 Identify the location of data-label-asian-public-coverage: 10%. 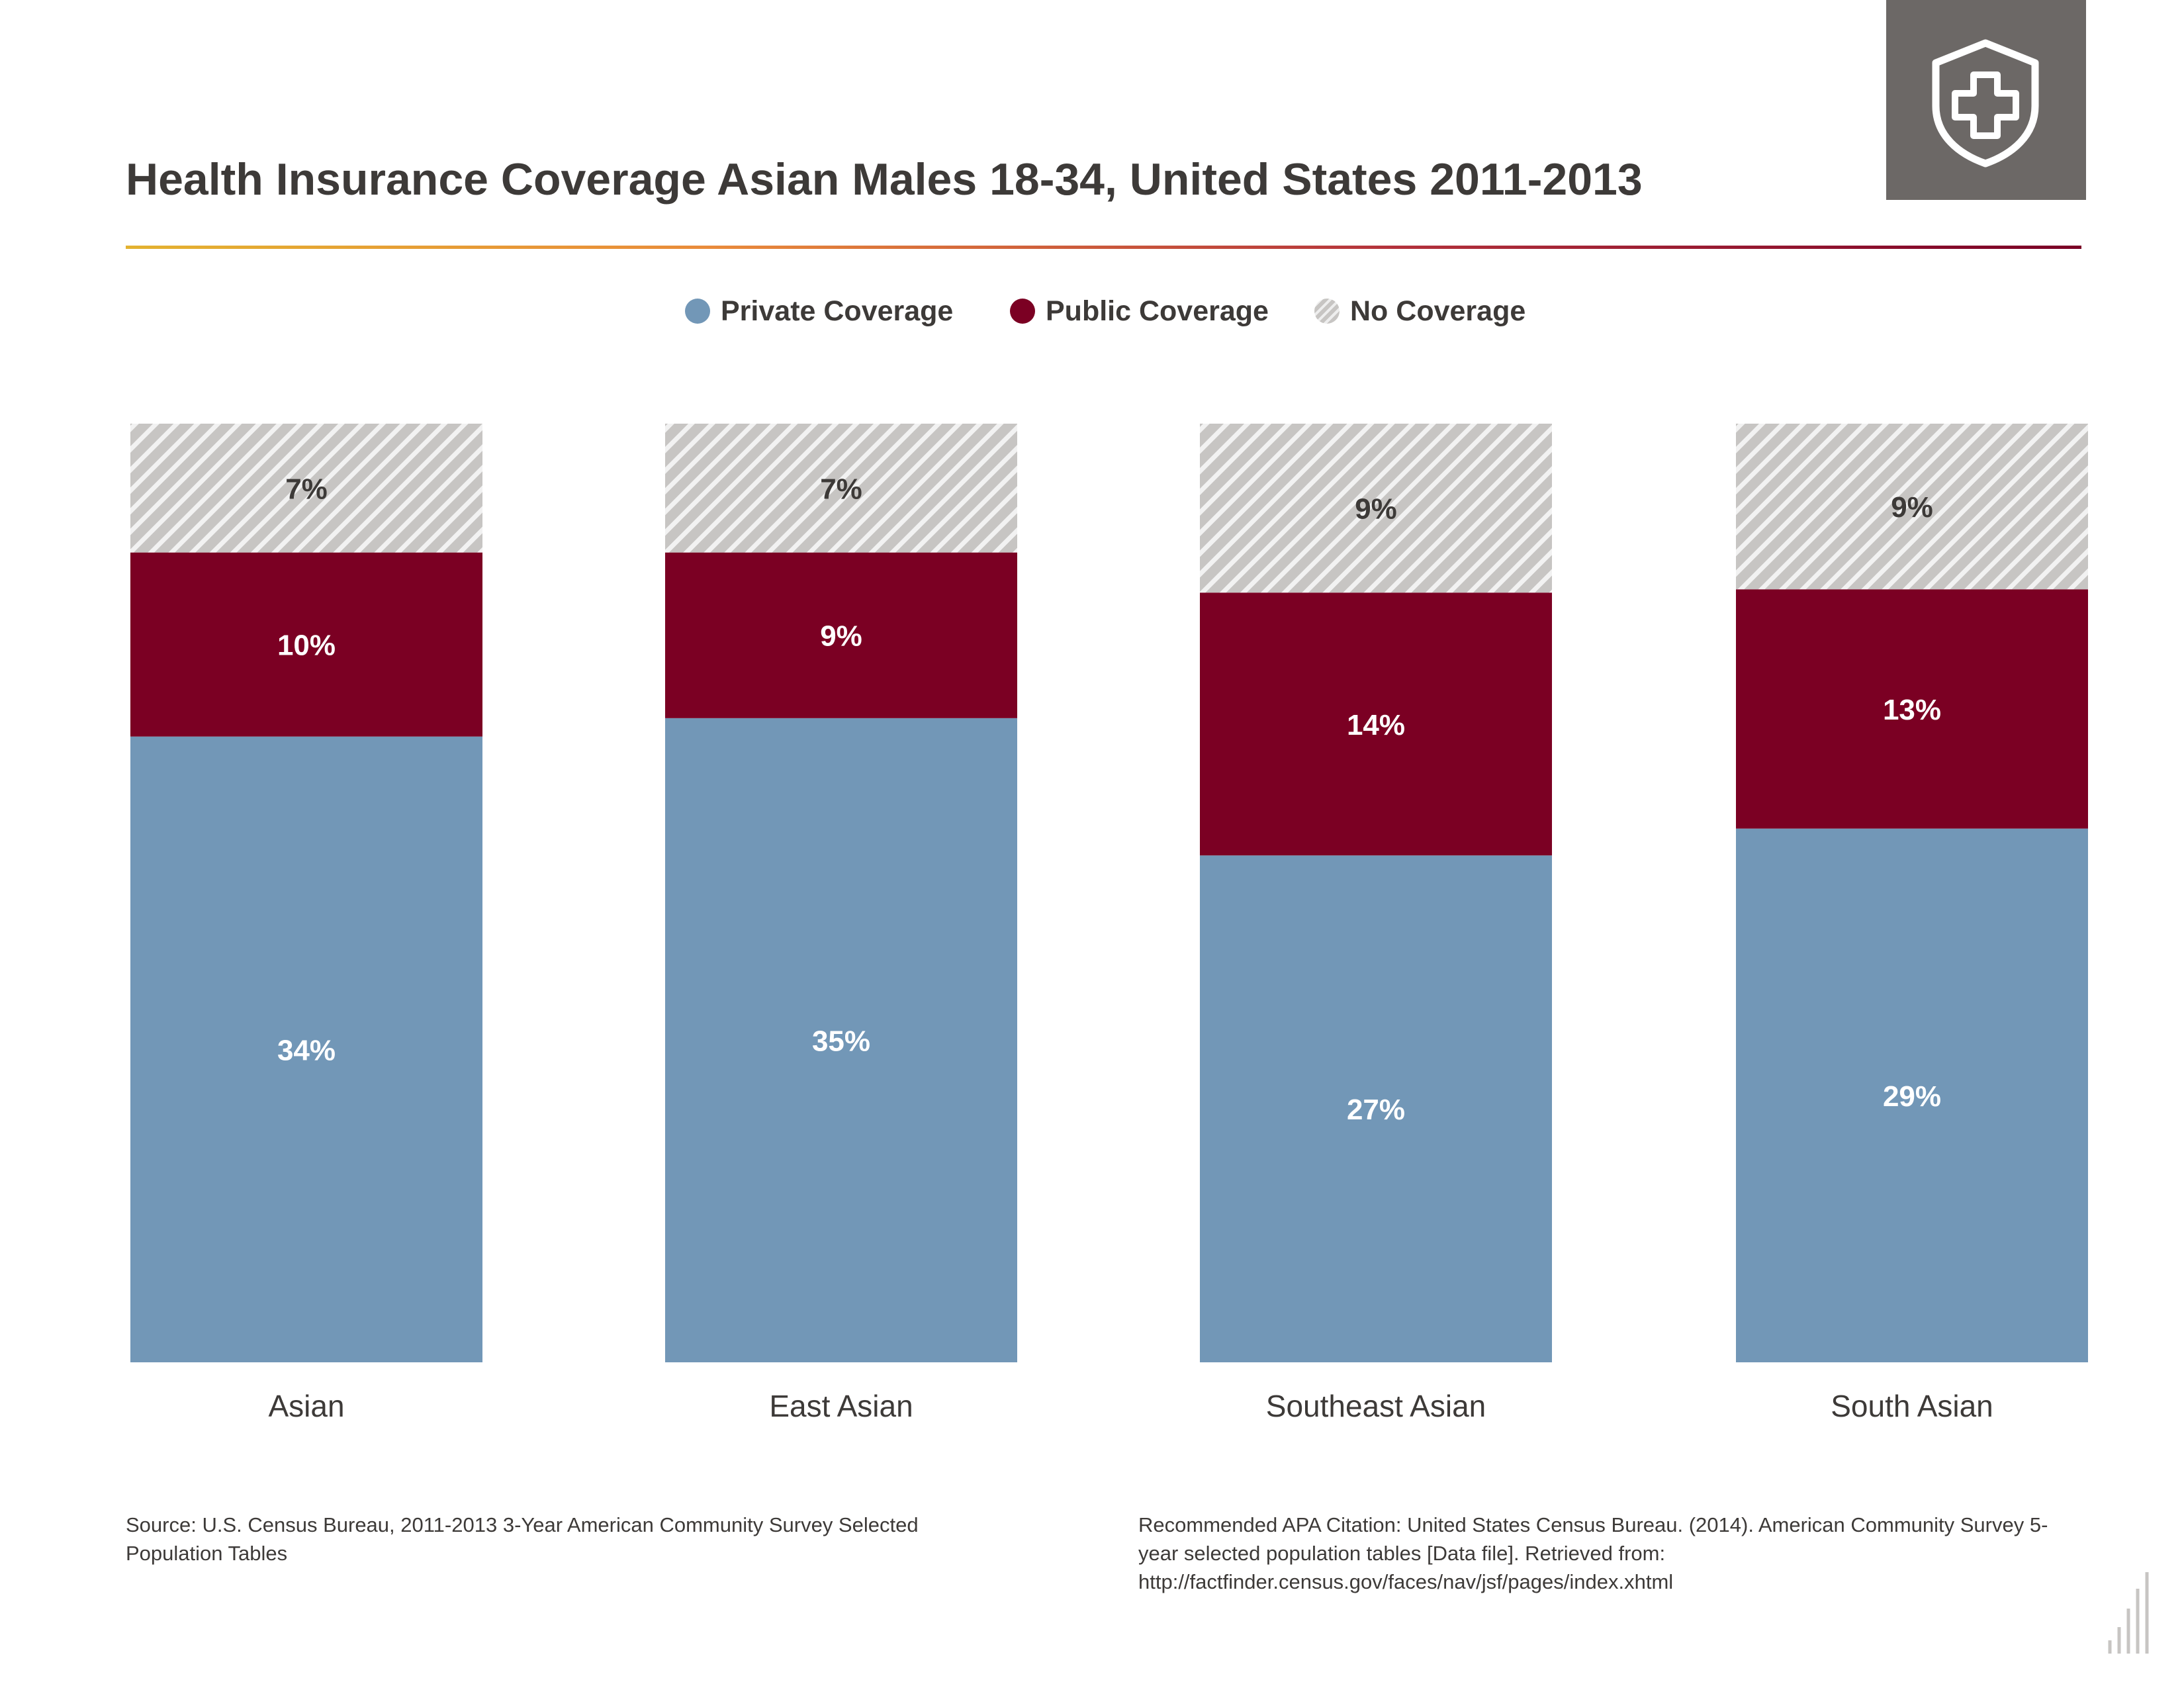
(306, 646).